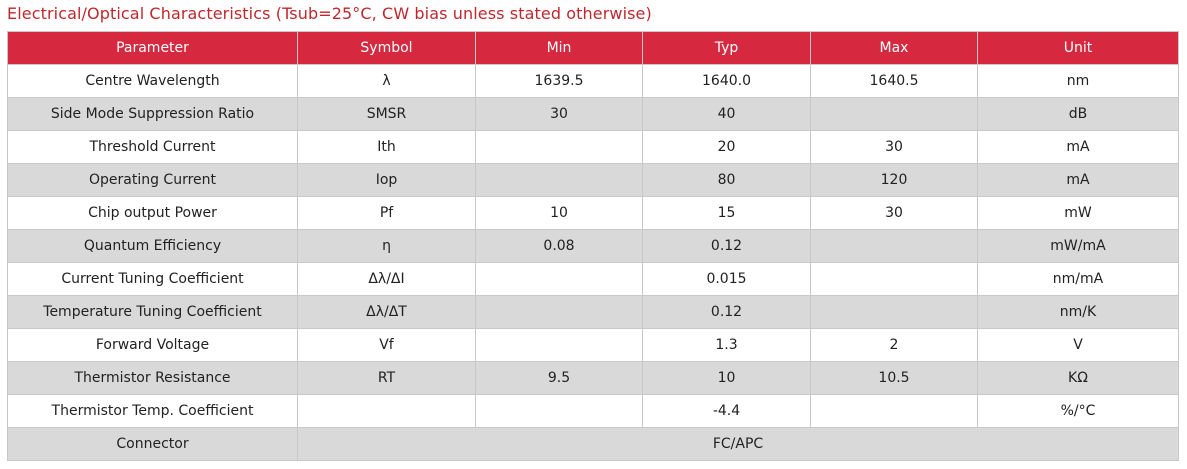 The width and height of the screenshot is (1187, 469). I want to click on header-typ: Typ, so click(726, 48).